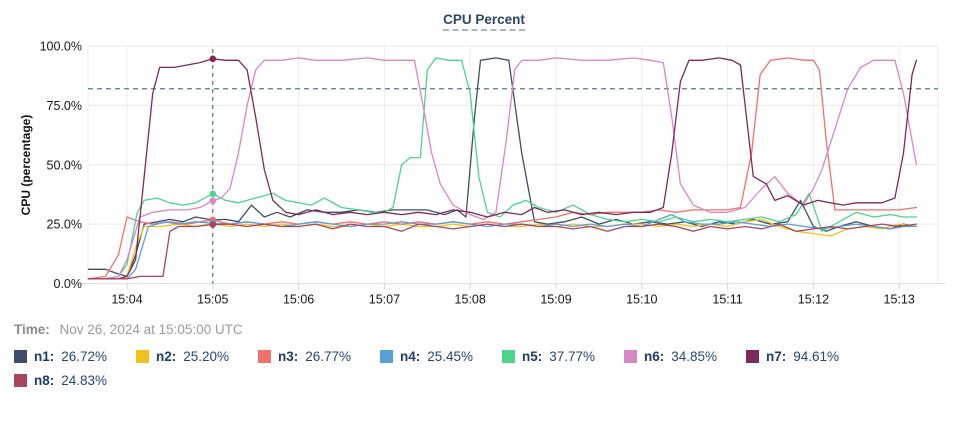  What do you see at coordinates (64, 225) in the screenshot?
I see `y-tick-label: 25.0%` at bounding box center [64, 225].